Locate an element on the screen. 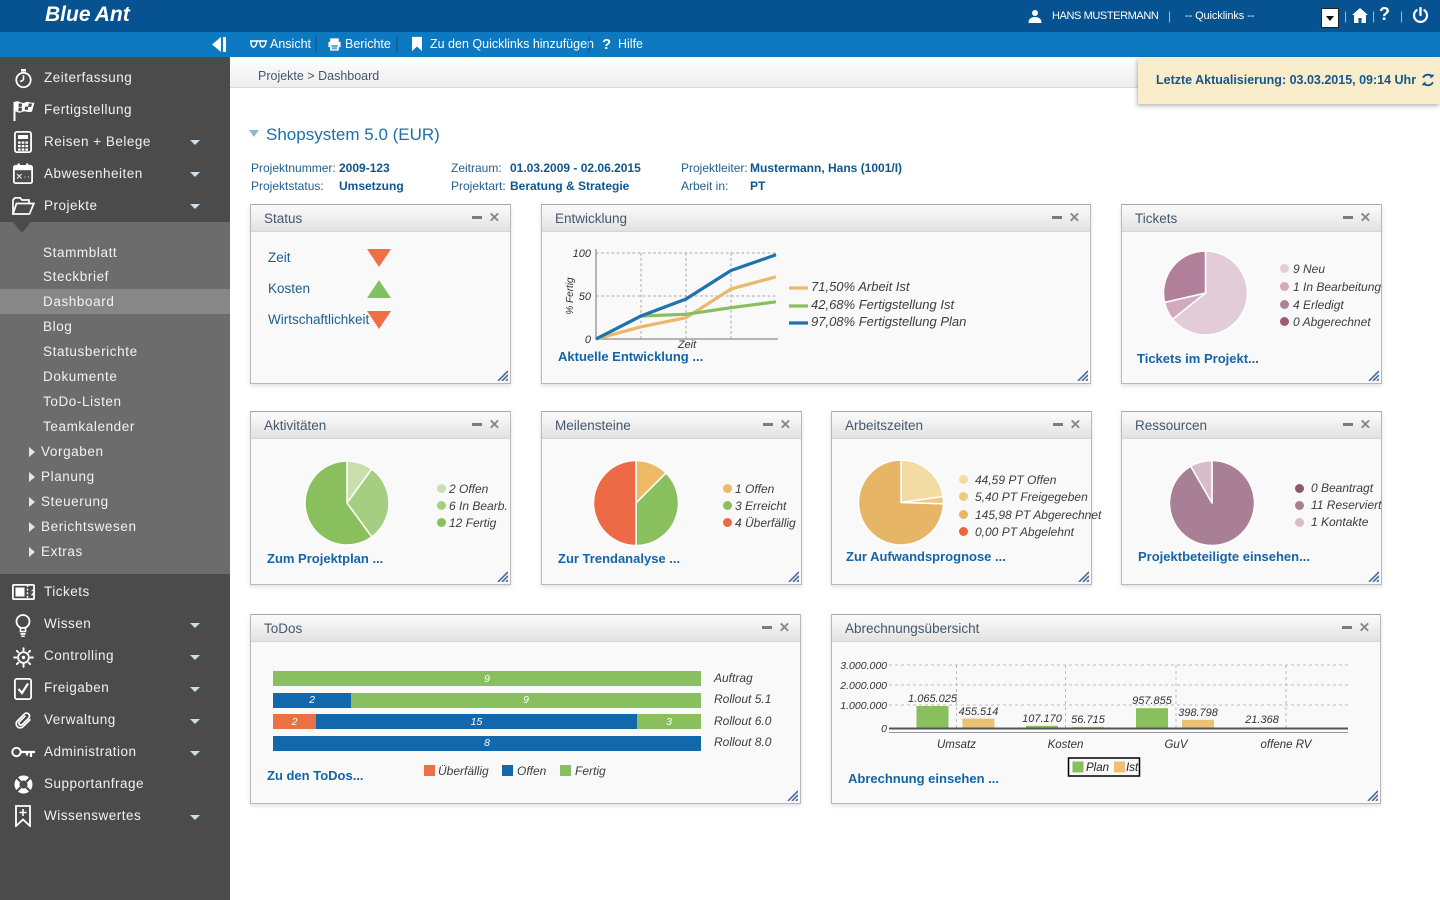  svg-text: GuV is located at coordinates (1176, 745).